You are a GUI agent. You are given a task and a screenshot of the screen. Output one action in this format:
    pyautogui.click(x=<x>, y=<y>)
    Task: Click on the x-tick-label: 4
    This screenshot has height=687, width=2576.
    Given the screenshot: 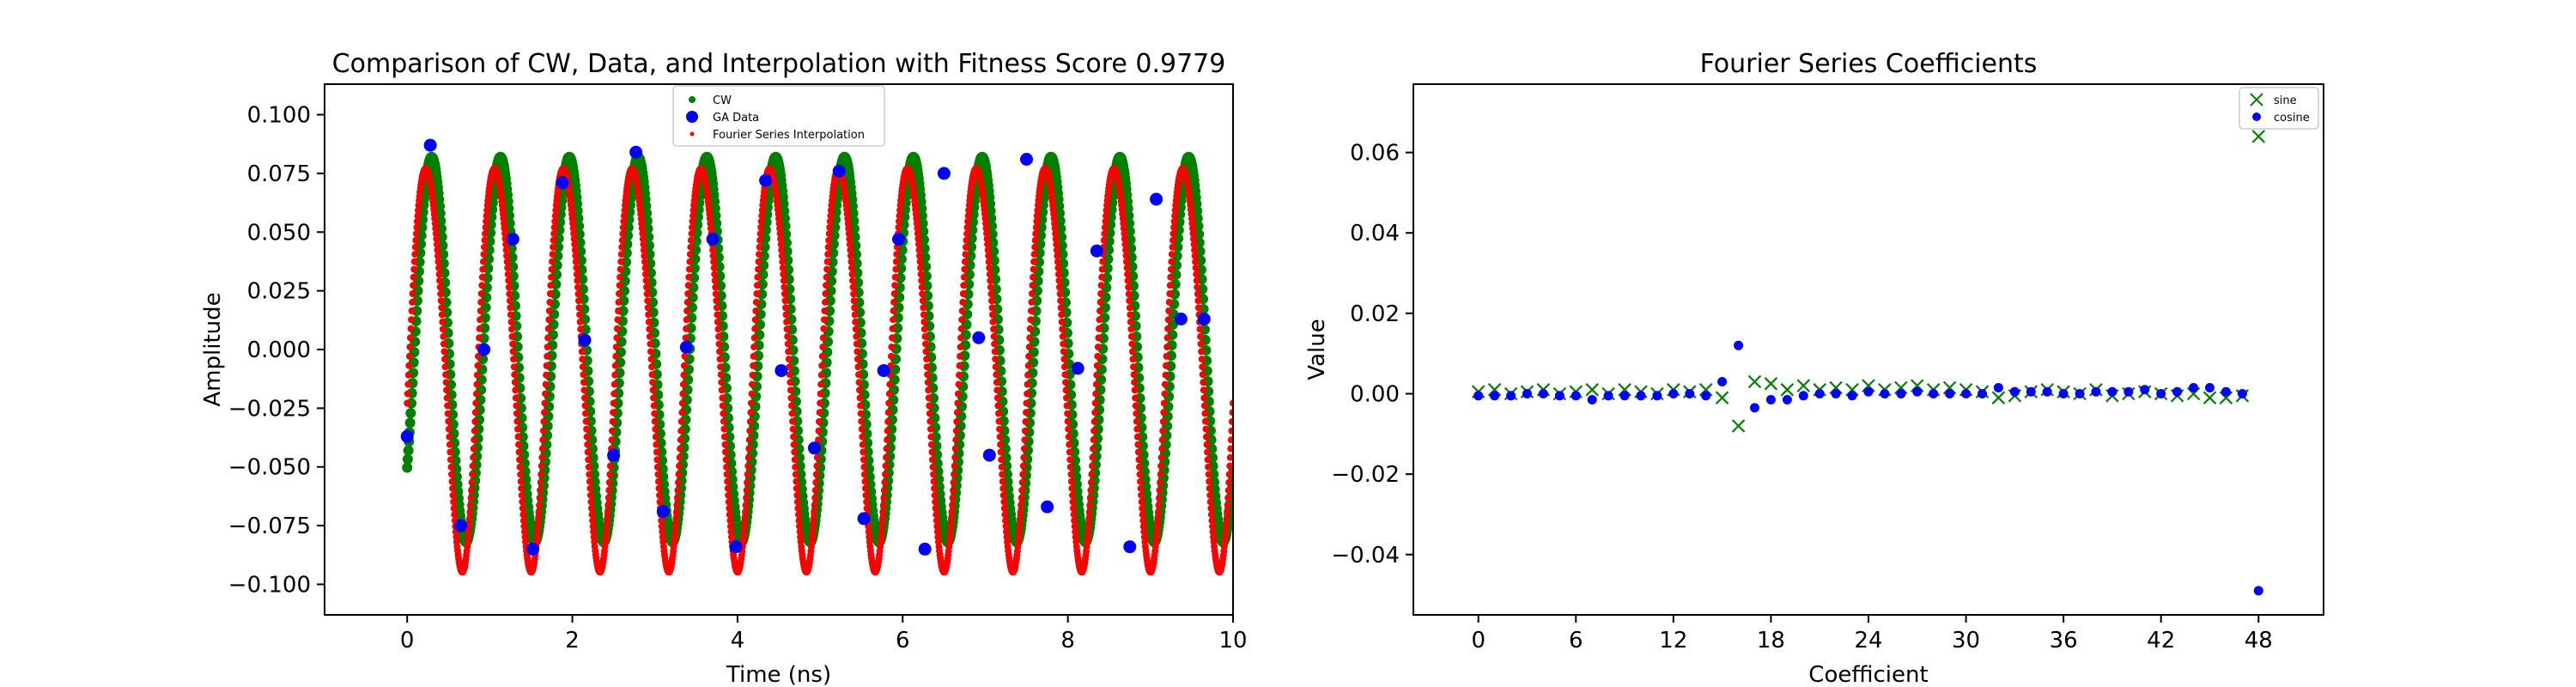 What is the action you would take?
    pyautogui.click(x=738, y=641)
    